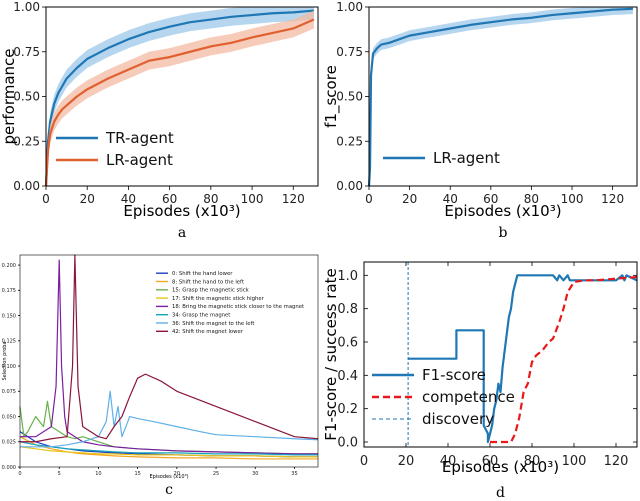  Describe the element at coordinates (9, 367) in the screenshot. I see `y-tick-label: 0.100` at that location.